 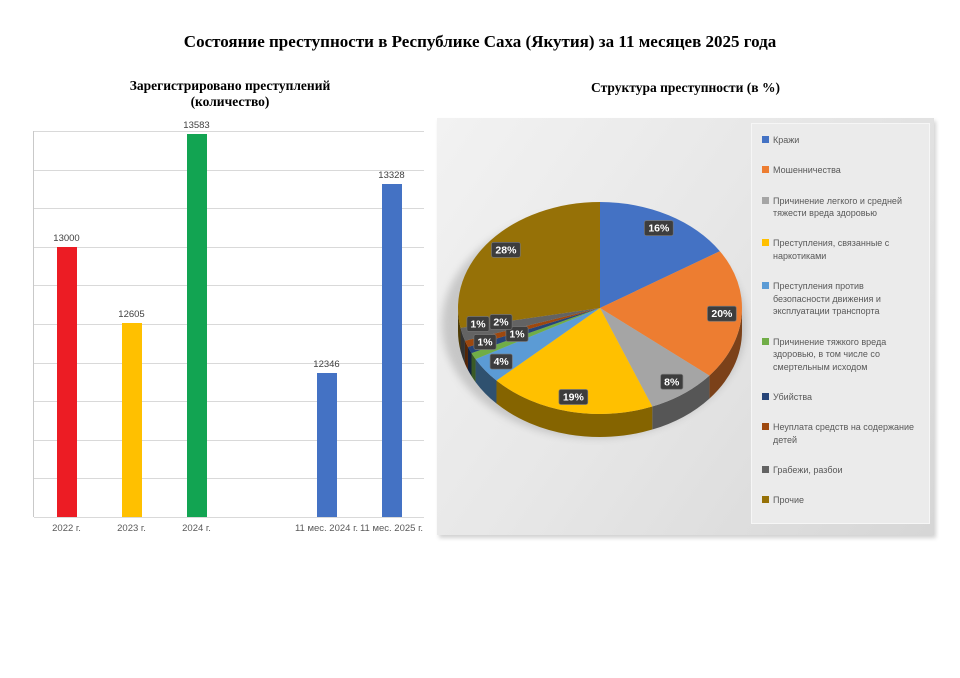 I want to click on svg-text: 28%, so click(x=506, y=250).